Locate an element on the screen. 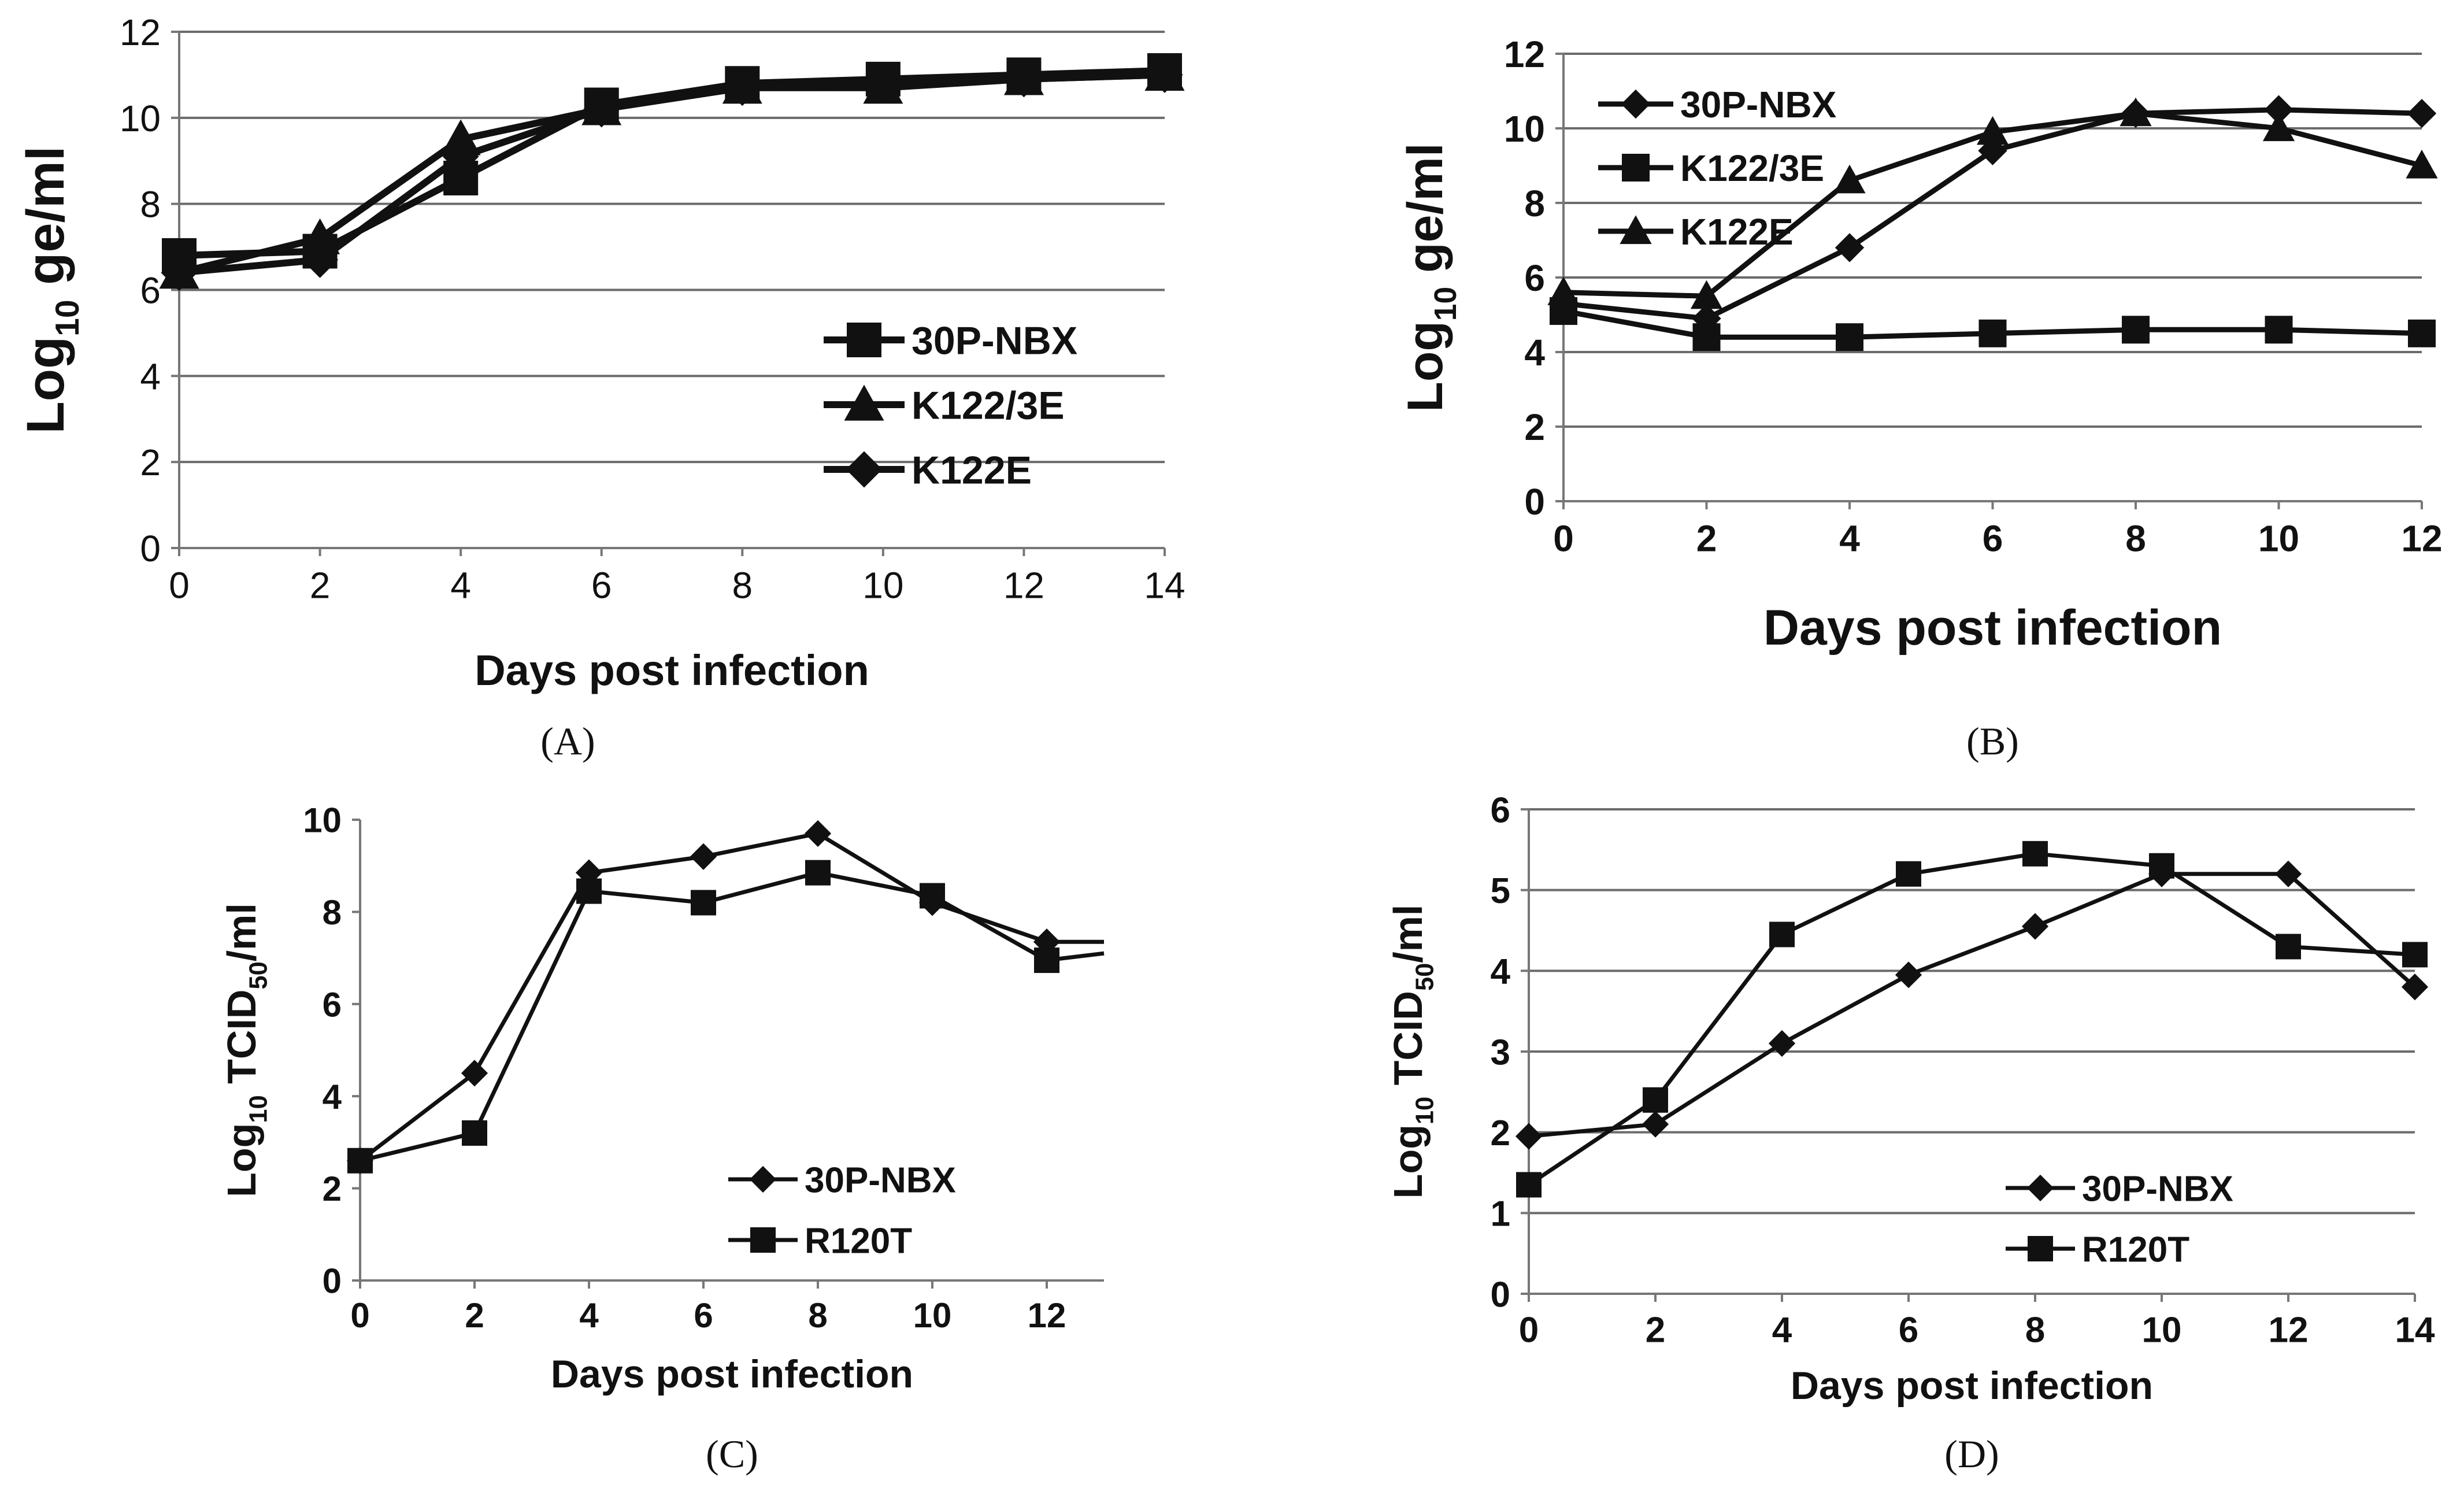 The height and width of the screenshot is (1499, 2464). y-tick-label: 1 is located at coordinates (1500, 1214).